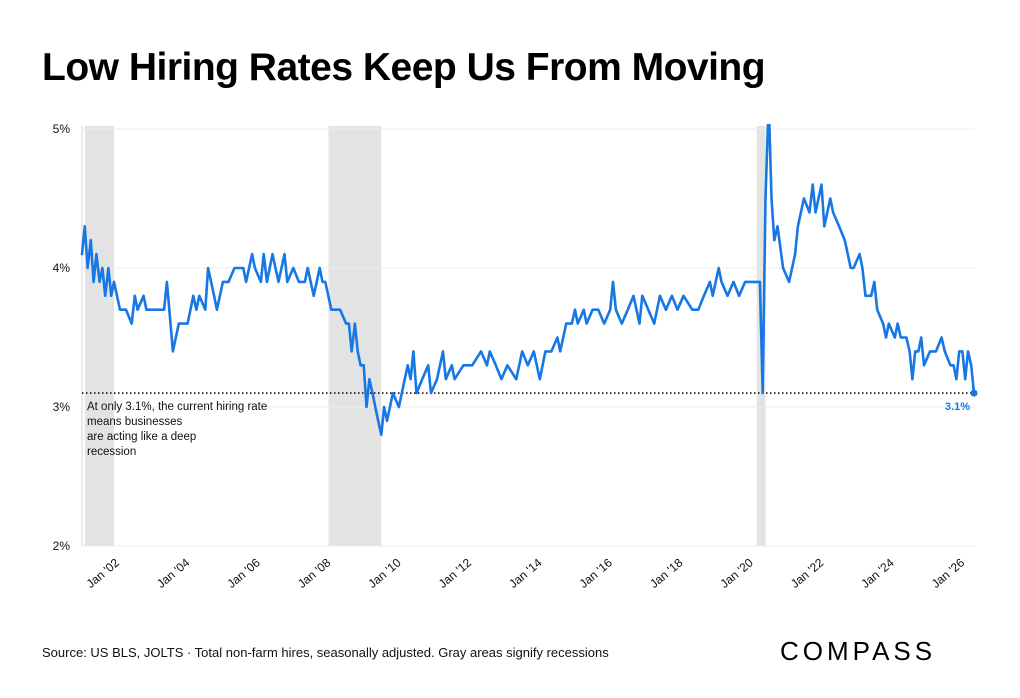 The width and height of the screenshot is (1020, 698). Describe the element at coordinates (404, 67) in the screenshot. I see `chart-title: Low Hiring Rates Keep Us From Moving` at that location.